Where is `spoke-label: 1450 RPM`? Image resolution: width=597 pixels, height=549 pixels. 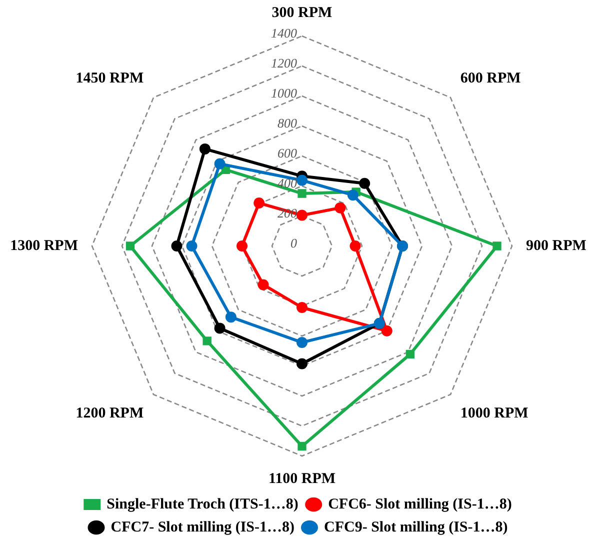 spoke-label: 1450 RPM is located at coordinates (110, 78).